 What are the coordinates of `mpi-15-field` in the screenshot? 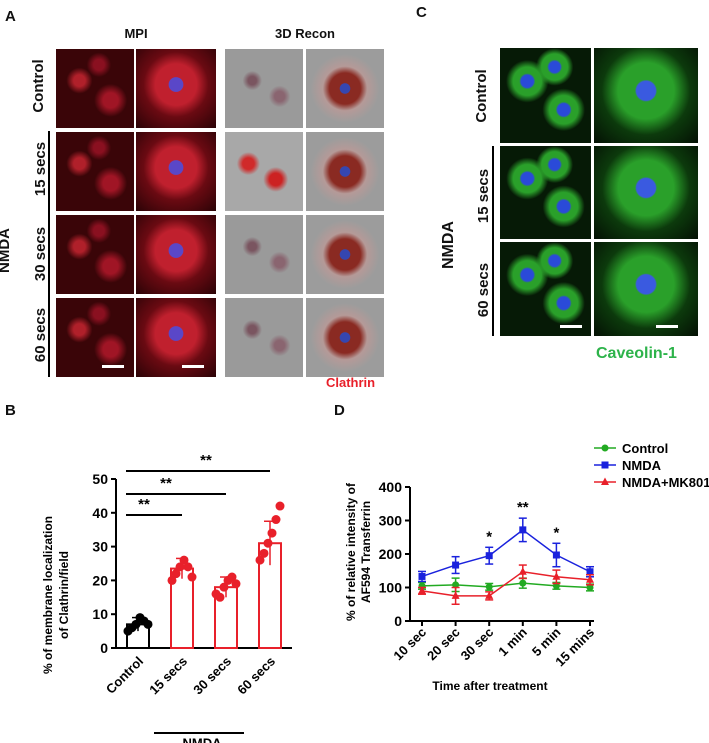 It's located at (95, 171).